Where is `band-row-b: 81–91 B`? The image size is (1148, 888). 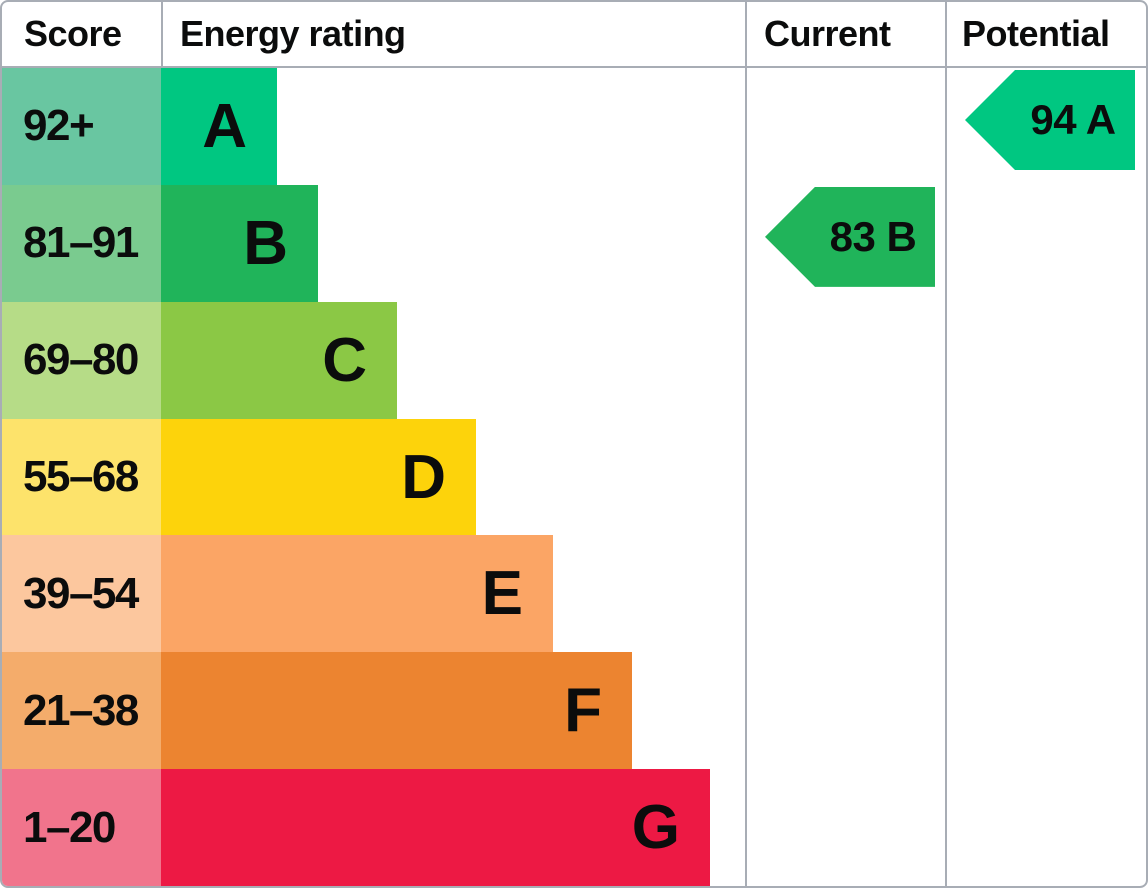 band-row-b: 81–91 B is located at coordinates (574, 243).